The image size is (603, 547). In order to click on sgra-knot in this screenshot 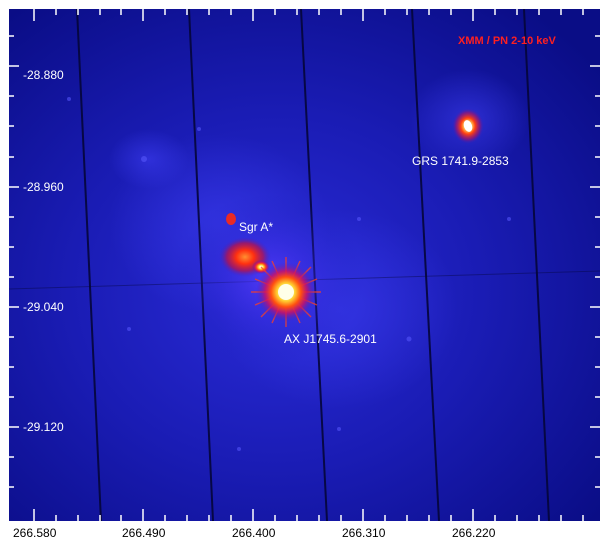, I will do `click(231, 219)`.